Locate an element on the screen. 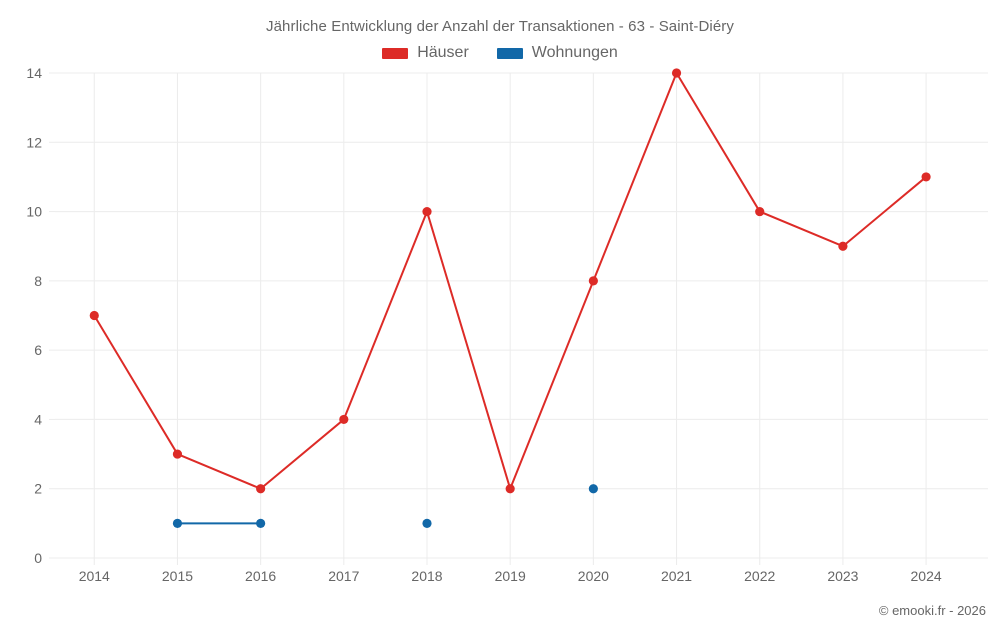 The width and height of the screenshot is (1000, 625). x-axis-tick-label: 2022 is located at coordinates (759, 576).